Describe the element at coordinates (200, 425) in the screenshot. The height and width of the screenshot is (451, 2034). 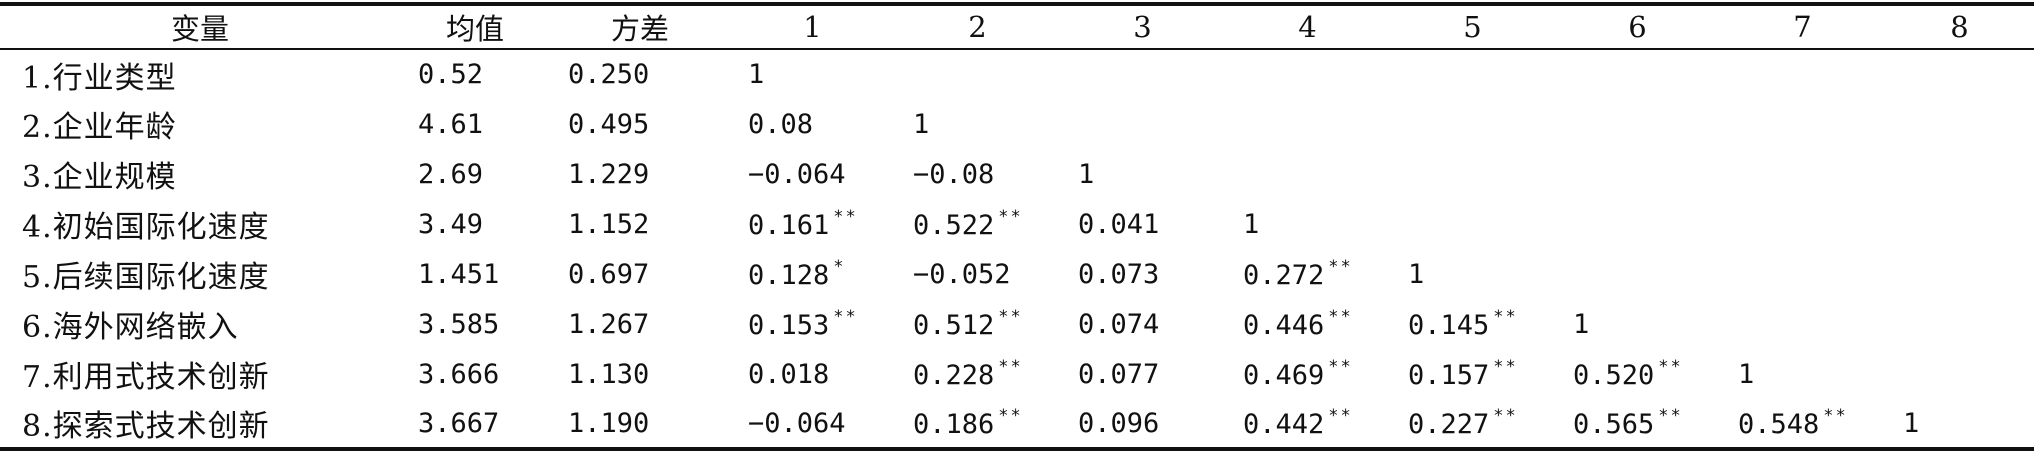
I see `variable-name-cell: 8.探索式技术创新` at that location.